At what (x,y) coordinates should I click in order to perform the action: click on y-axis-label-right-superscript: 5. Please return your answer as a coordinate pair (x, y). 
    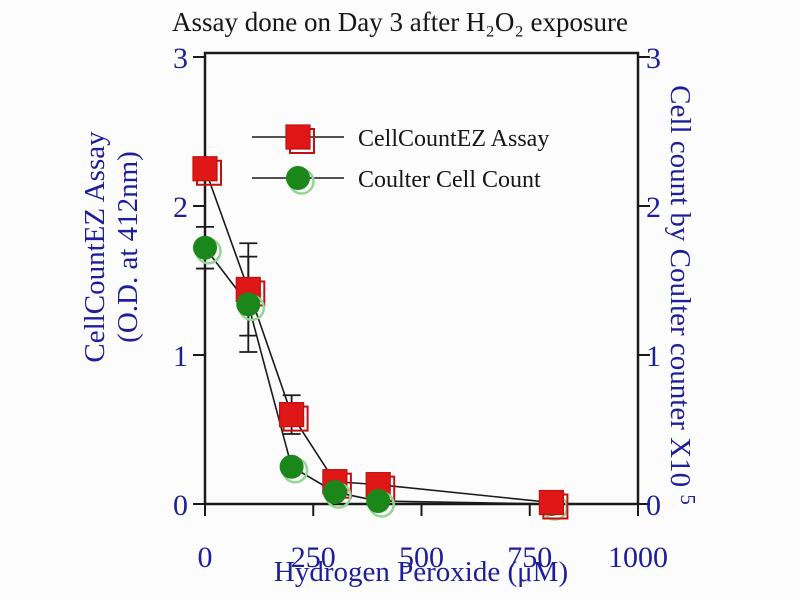
    Looking at the image, I should click on (688, 499).